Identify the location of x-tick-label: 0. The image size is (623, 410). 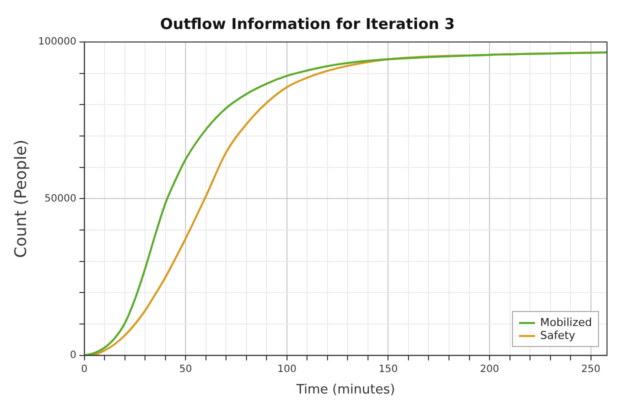
(84, 369).